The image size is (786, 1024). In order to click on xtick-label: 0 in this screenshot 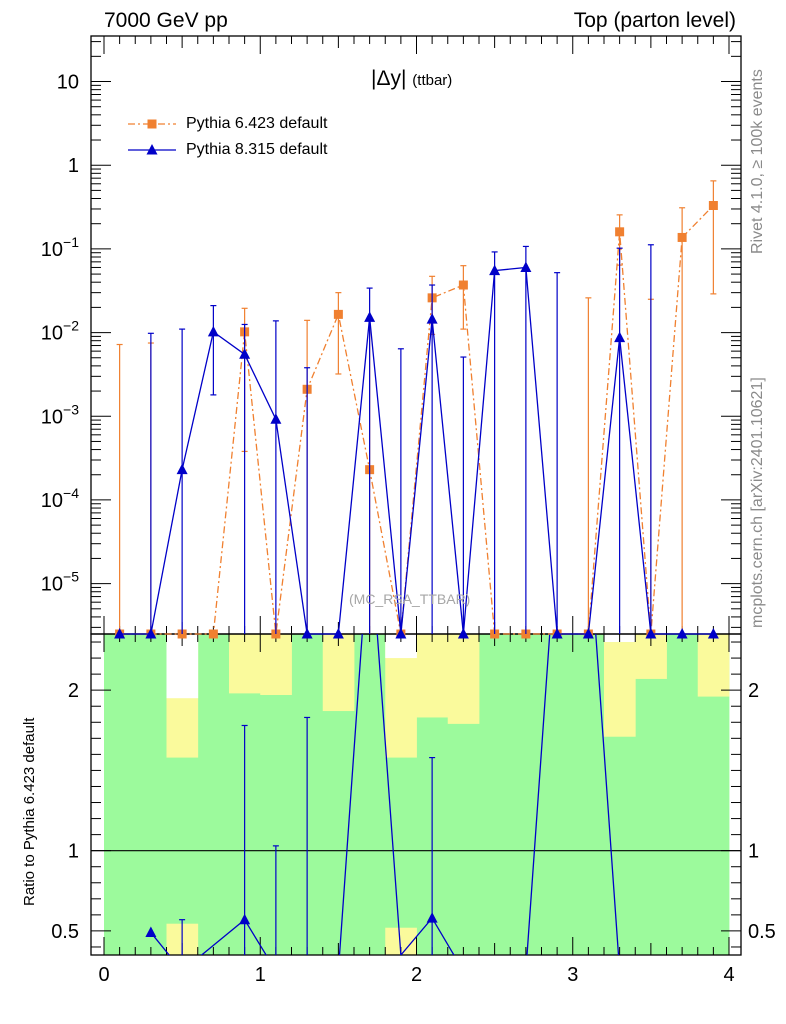, I will do `click(103, 975)`.